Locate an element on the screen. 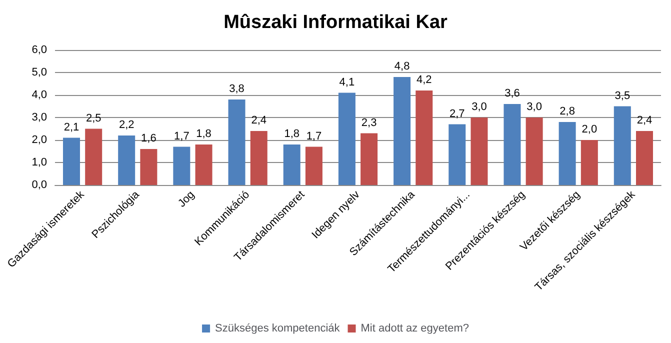 Image resolution: width=671 pixels, height=343 pixels. y-tick-label: 5,0 is located at coordinates (39, 72).